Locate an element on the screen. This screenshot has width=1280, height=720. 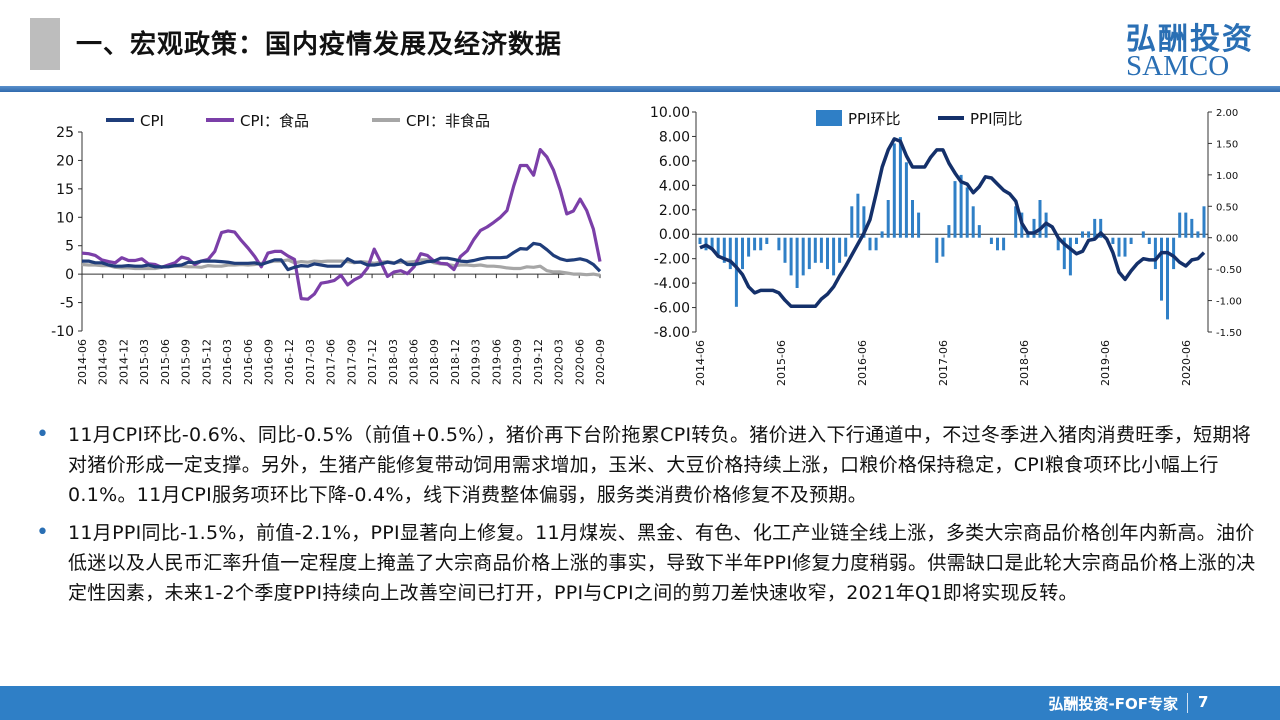
page-number: 7 is located at coordinates (1203, 702).